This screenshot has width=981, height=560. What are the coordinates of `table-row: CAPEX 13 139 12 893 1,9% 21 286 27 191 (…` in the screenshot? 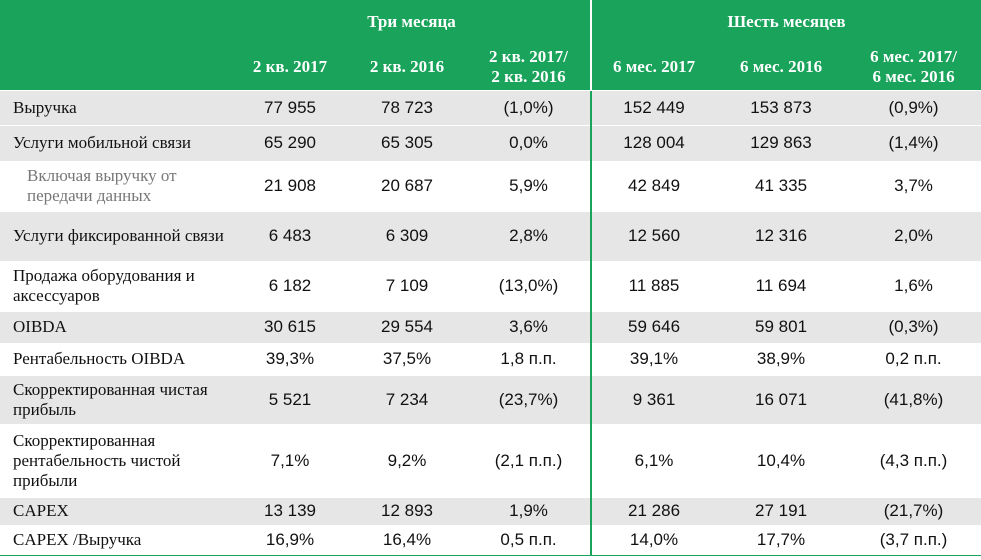 It's located at (490, 510).